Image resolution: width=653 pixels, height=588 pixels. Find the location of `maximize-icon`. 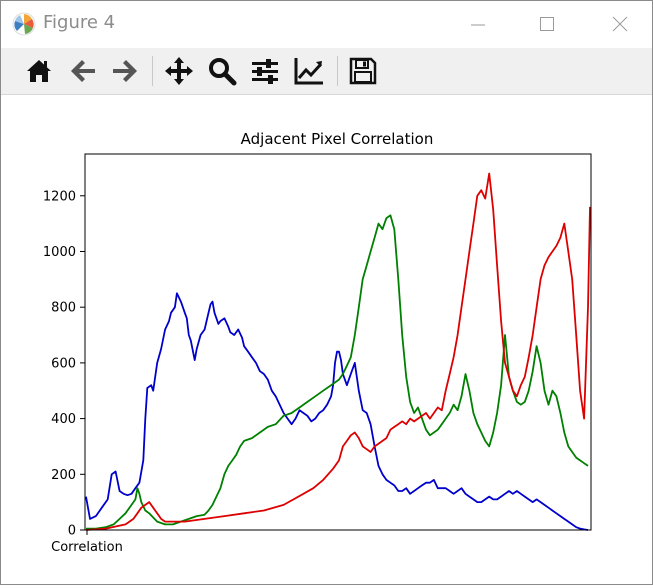

maximize-icon is located at coordinates (547, 24).